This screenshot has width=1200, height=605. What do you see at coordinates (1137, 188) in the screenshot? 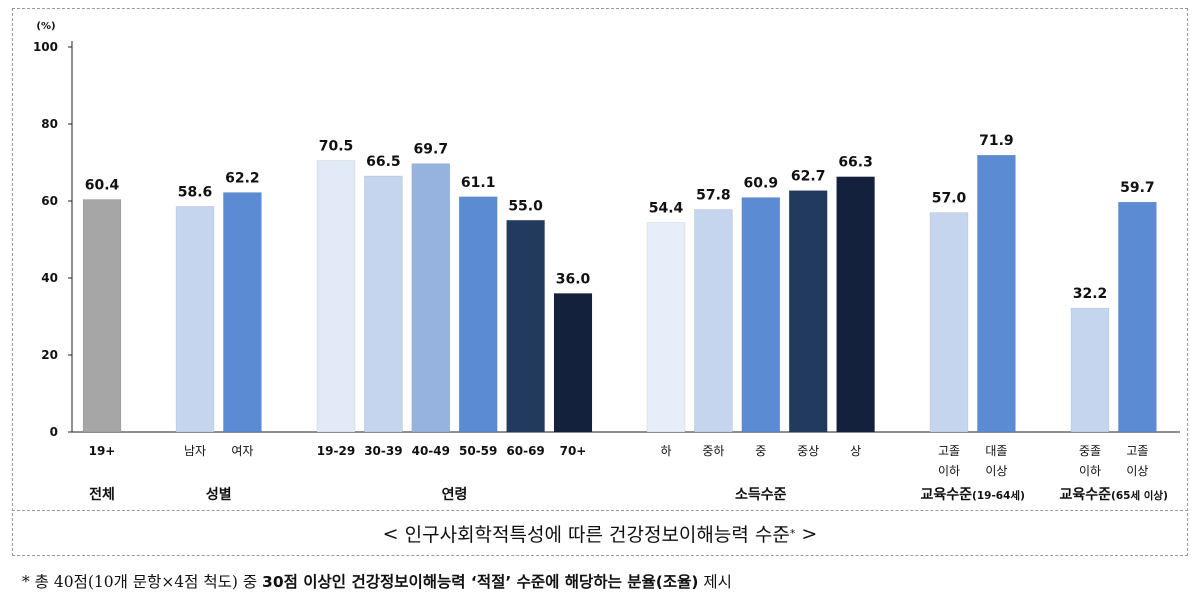
I see `bar-value-label: 59.7` at bounding box center [1137, 188].